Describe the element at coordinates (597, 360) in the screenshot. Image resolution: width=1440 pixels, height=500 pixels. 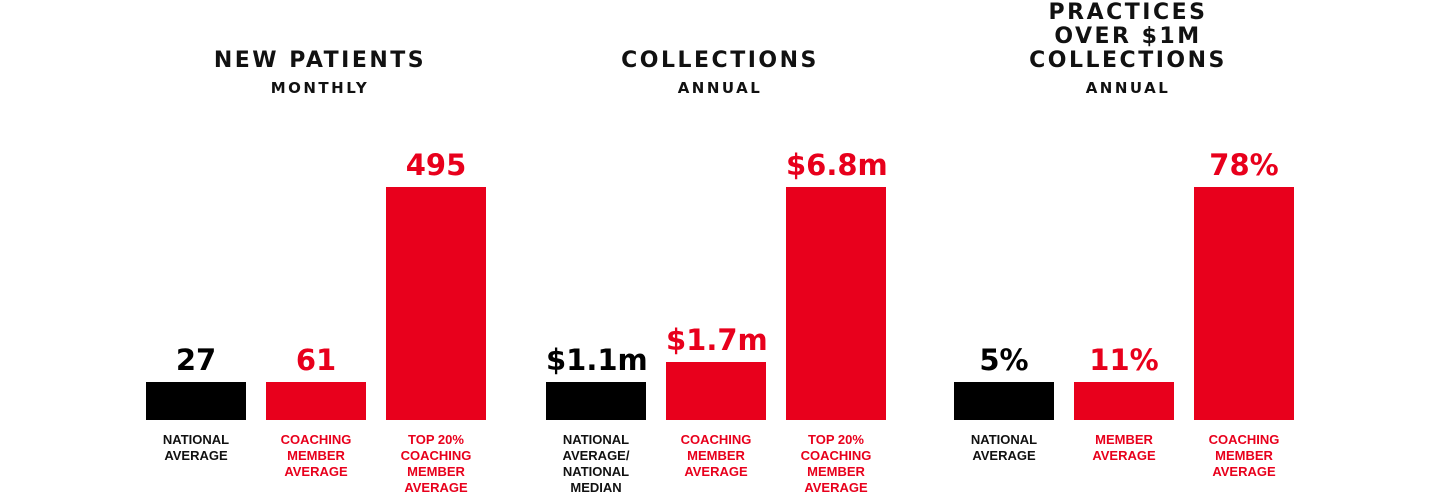
I see `value-label: $1.1m` at that location.